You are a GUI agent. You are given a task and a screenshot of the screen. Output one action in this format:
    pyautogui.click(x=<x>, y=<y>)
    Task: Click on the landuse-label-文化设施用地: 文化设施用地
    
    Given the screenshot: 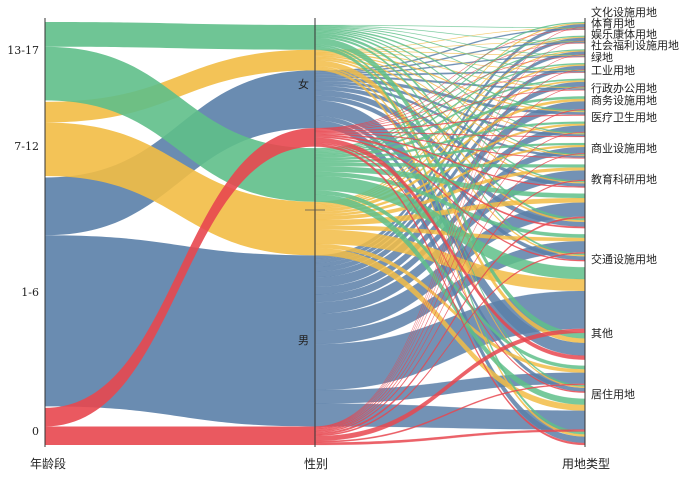 What is the action you would take?
    pyautogui.click(x=624, y=12)
    